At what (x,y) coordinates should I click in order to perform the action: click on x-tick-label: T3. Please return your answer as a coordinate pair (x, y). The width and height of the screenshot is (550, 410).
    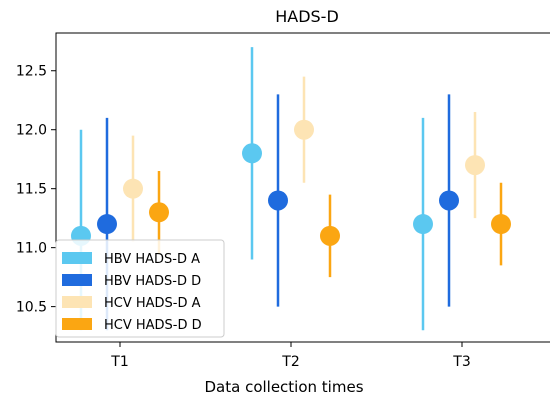
    Looking at the image, I should click on (461, 362).